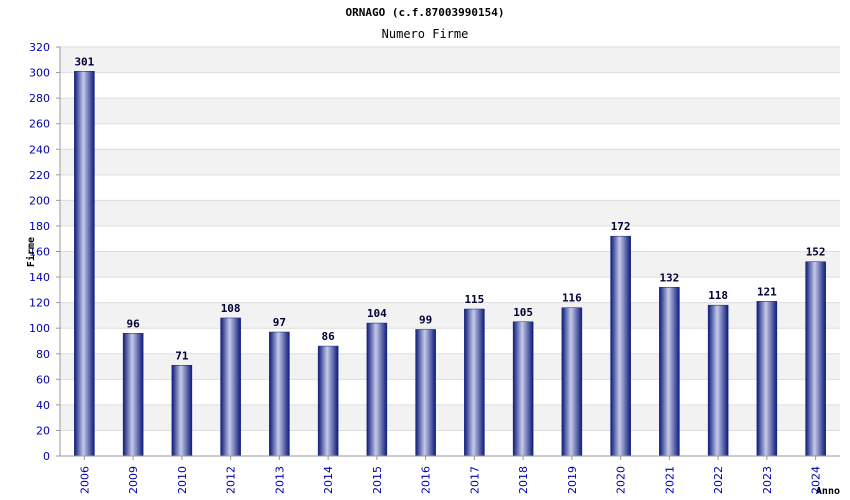 The height and width of the screenshot is (500, 850). I want to click on x-tick-label-2022: 2022, so click(718, 480).